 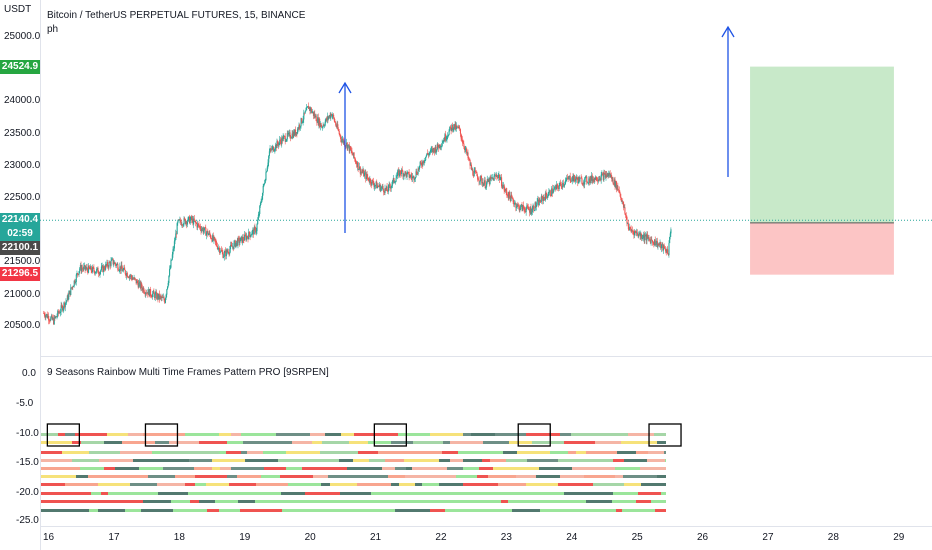 What do you see at coordinates (534, 435) in the screenshot?
I see `pattern-highlight-box` at bounding box center [534, 435].